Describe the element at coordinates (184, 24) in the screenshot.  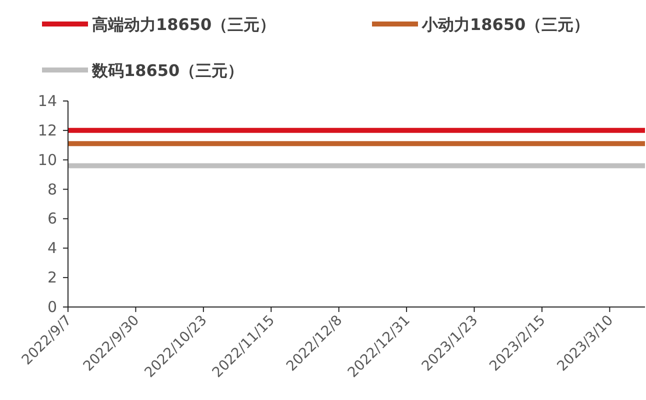
I see `legend-label: 高端动力18650（三元）` at that location.